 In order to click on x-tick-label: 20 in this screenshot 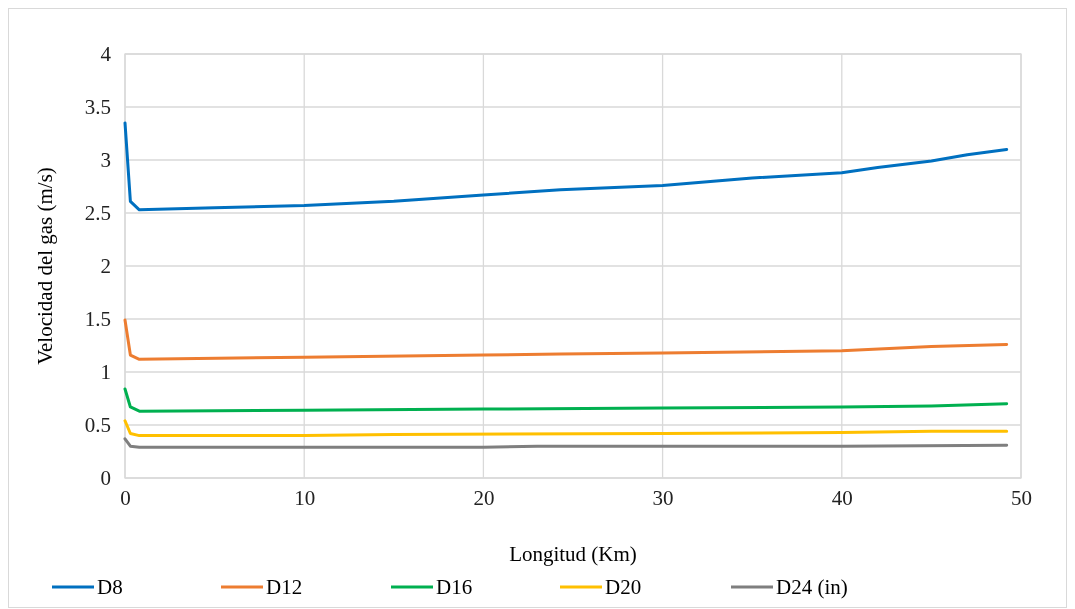, I will do `click(484, 497)`.